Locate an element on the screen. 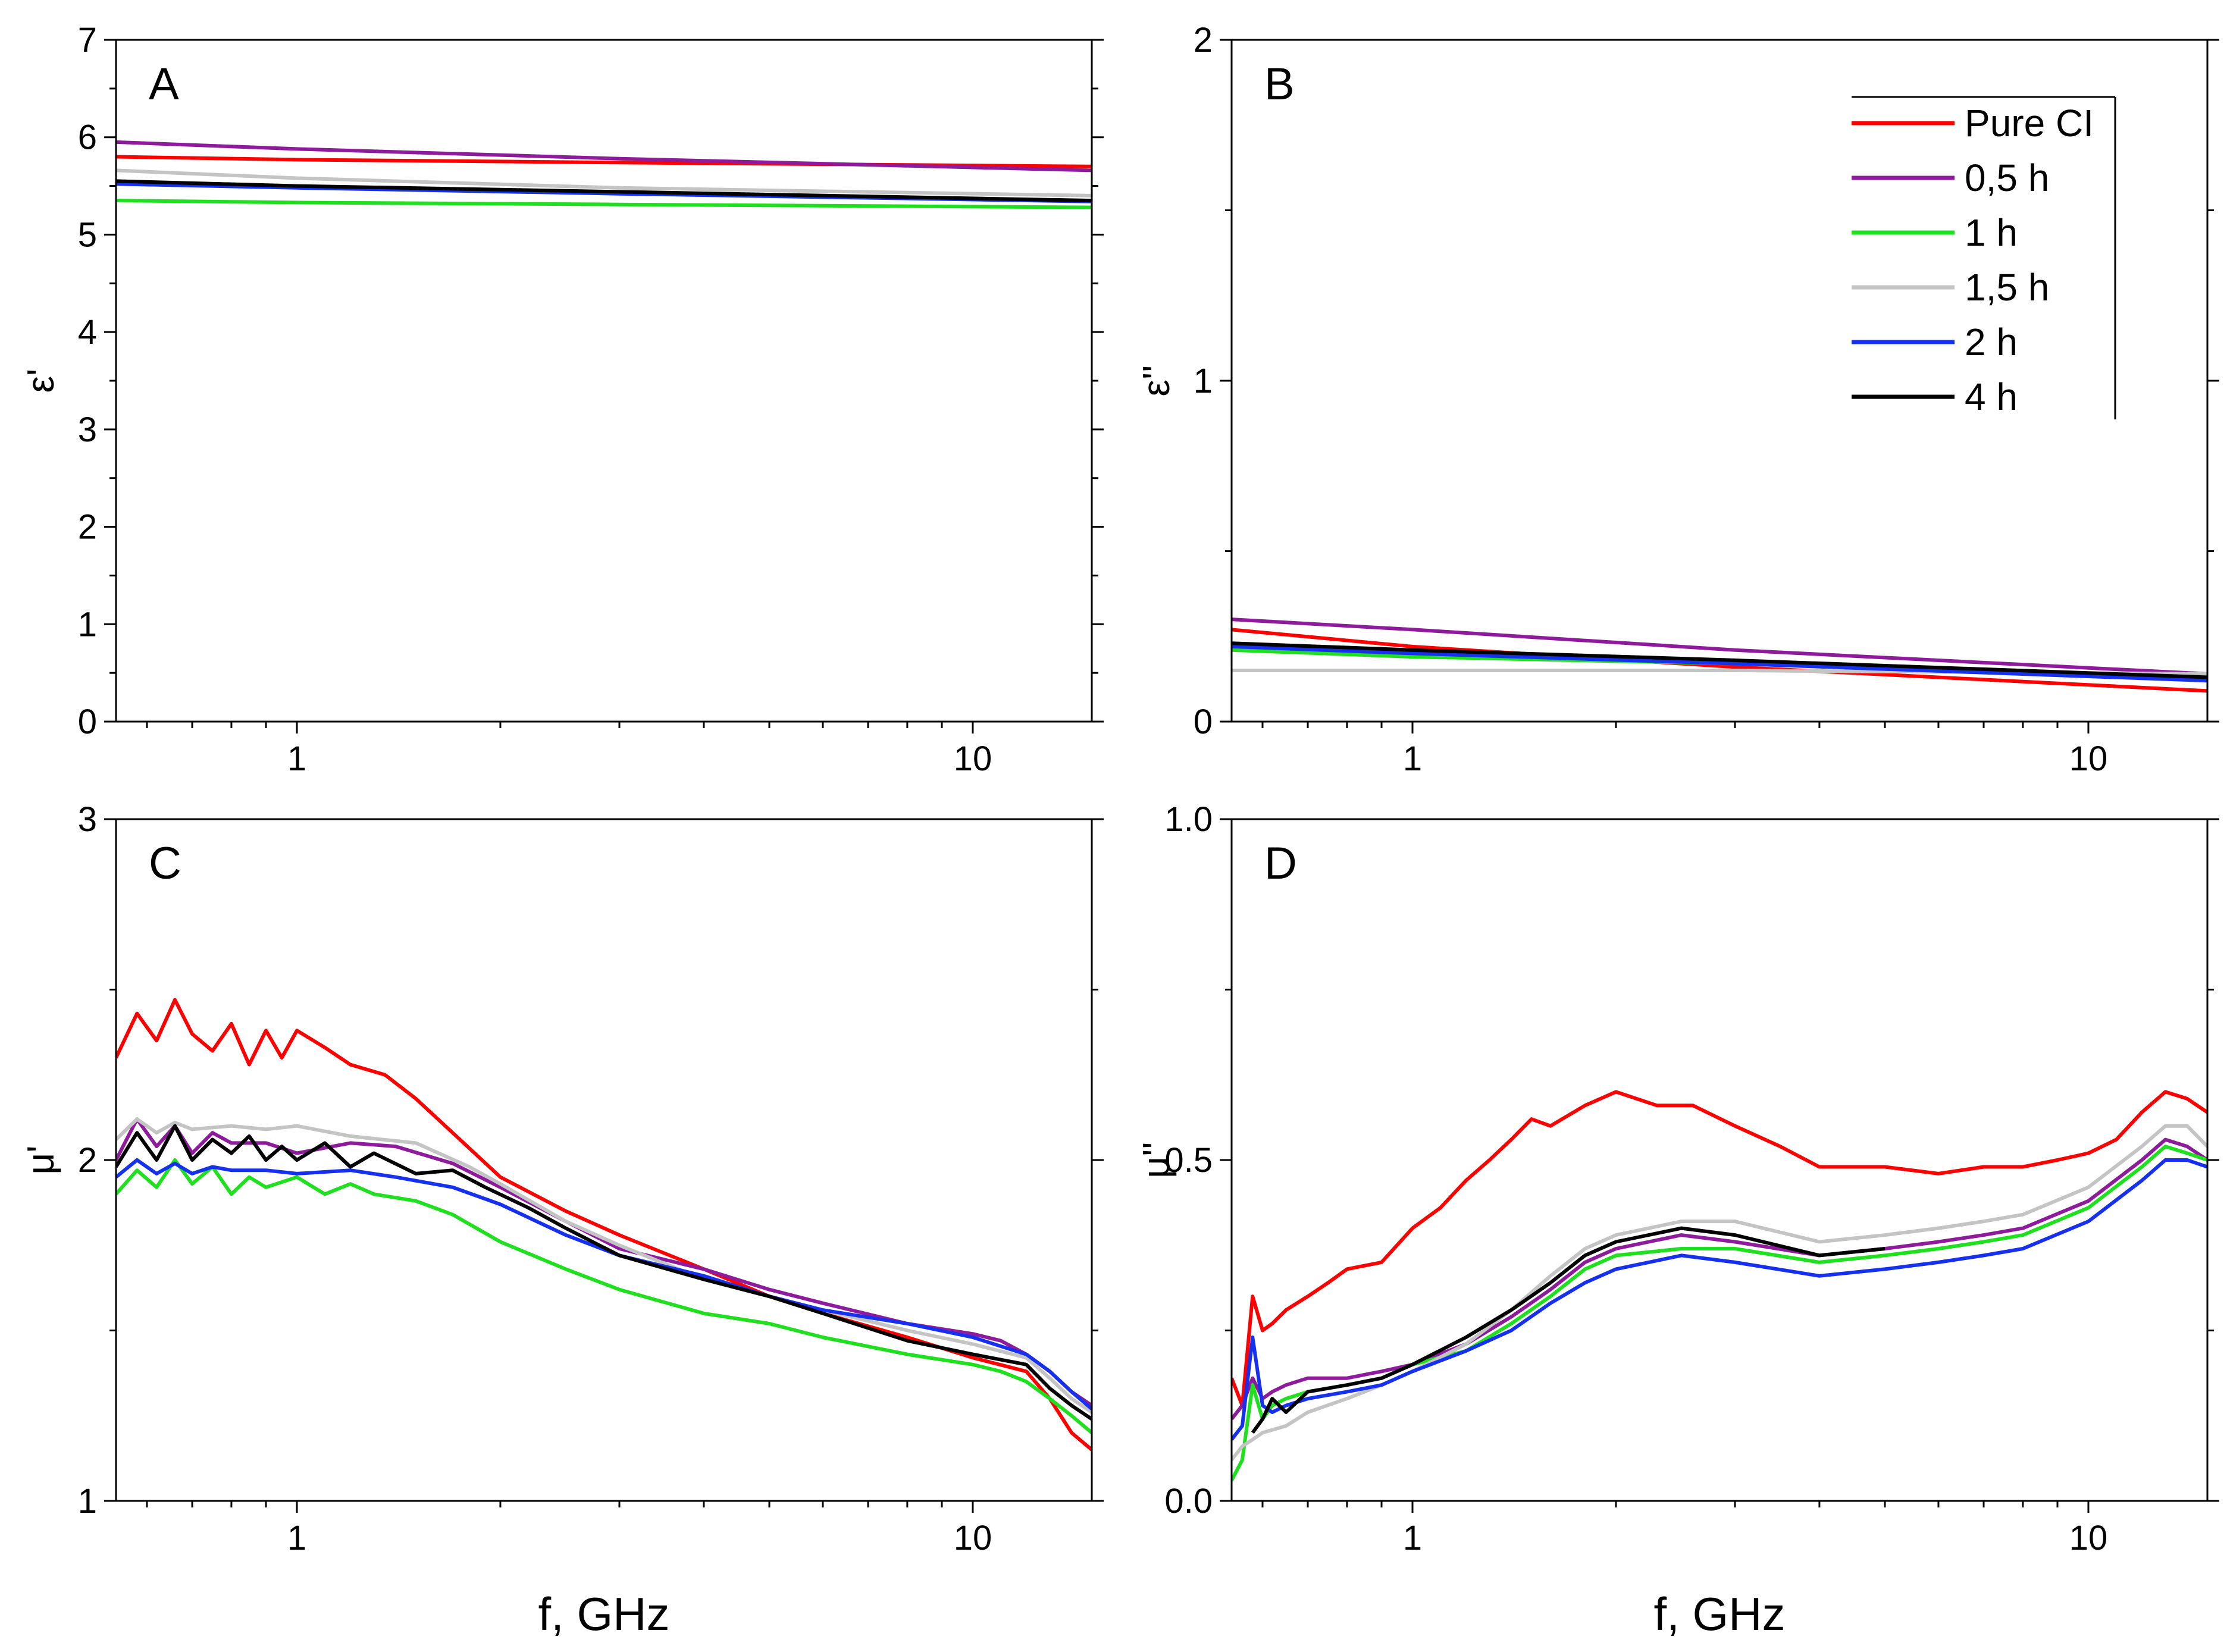 This screenshot has height=1652, width=2230. y-axis-label: ε'' is located at coordinates (1156, 381).